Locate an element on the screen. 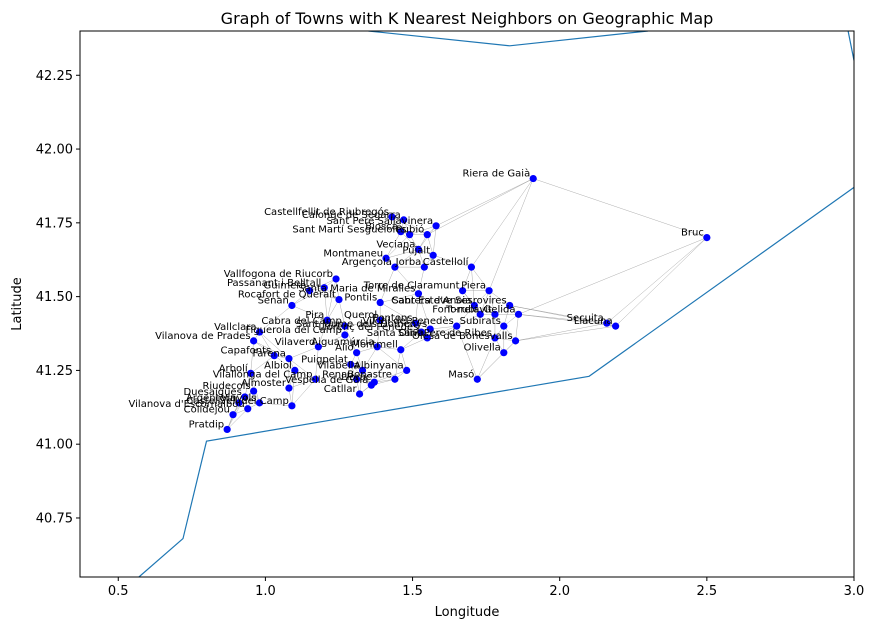 The height and width of the screenshot is (629, 874). town-label: Vilanova d'Escornalbou is located at coordinates (187, 404).